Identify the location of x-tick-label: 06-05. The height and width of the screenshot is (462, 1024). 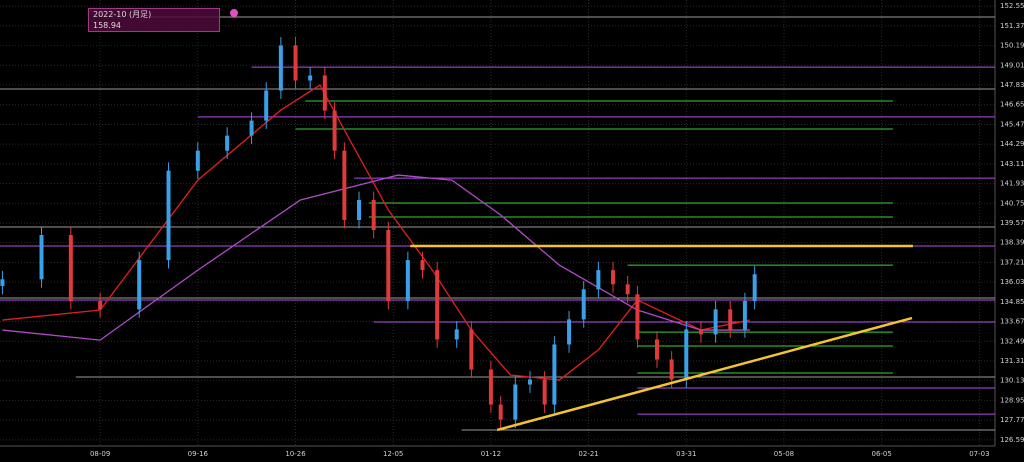
(882, 454).